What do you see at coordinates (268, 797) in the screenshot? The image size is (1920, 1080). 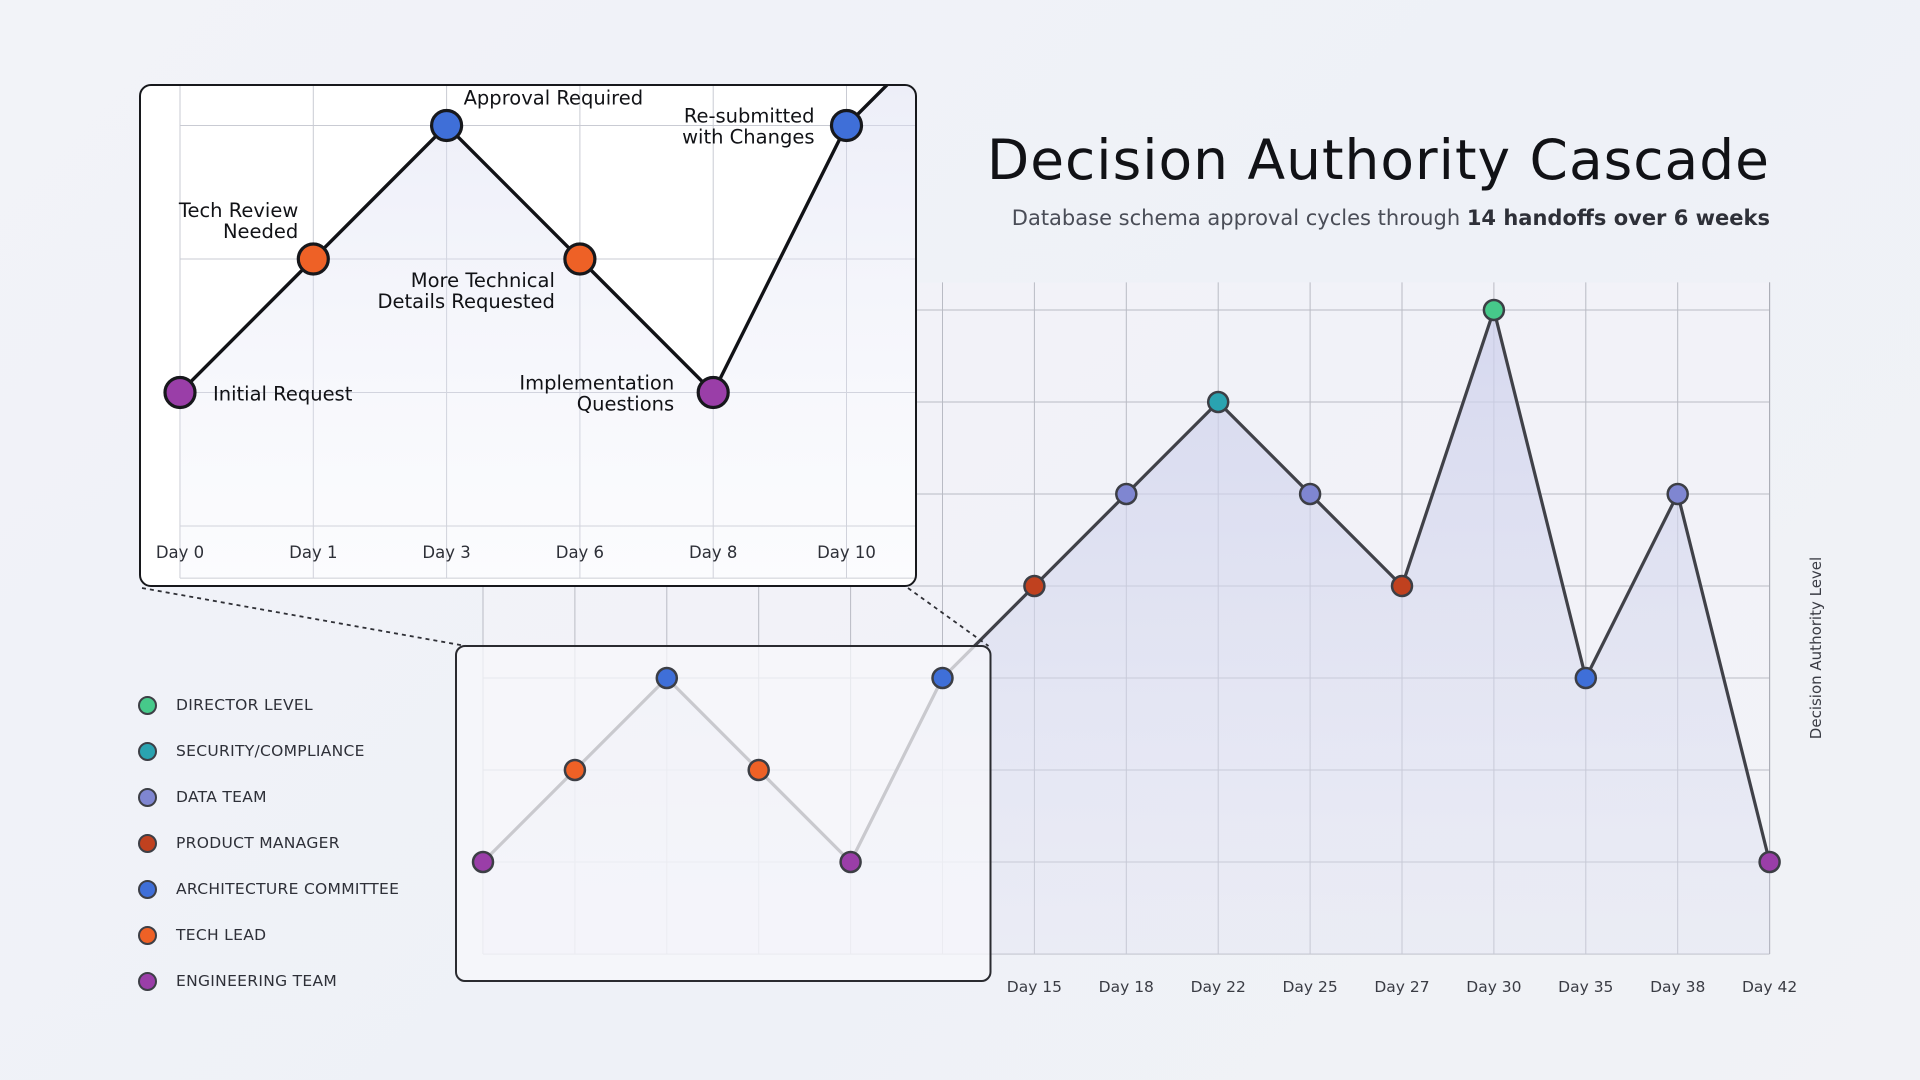 I see `legend-item-data: DATA TEAM` at bounding box center [268, 797].